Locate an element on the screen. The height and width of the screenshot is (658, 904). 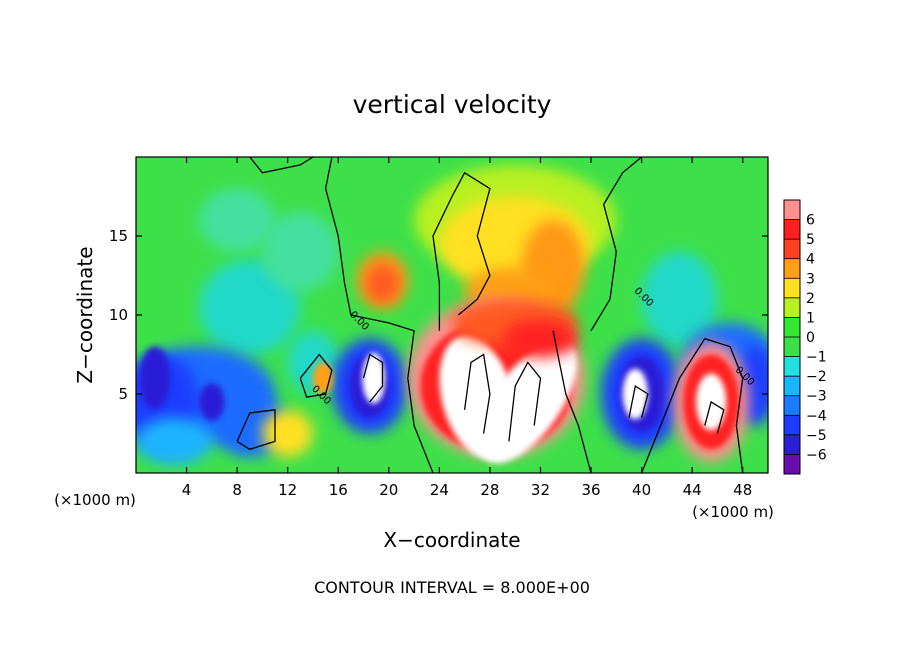
x-tick-label: 8 is located at coordinates (237, 490).